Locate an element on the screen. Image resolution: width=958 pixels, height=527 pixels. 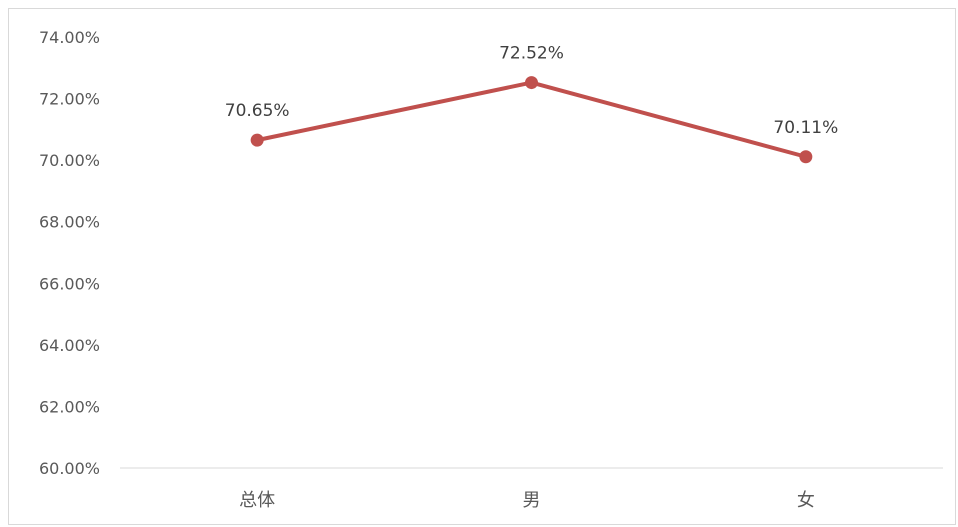
y-tick-label: 74.00% is located at coordinates (69, 37).